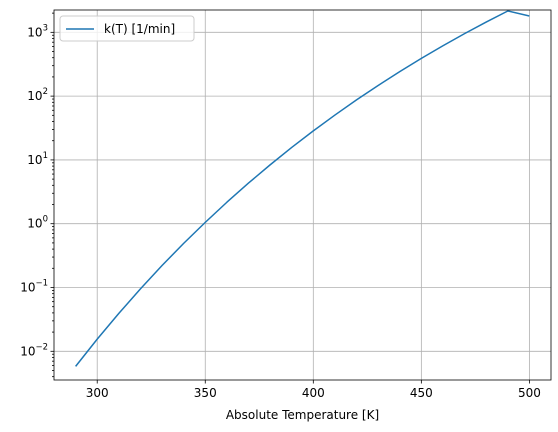  I want to click on x-axis: 300 350 400 450 500, so click(313, 390).